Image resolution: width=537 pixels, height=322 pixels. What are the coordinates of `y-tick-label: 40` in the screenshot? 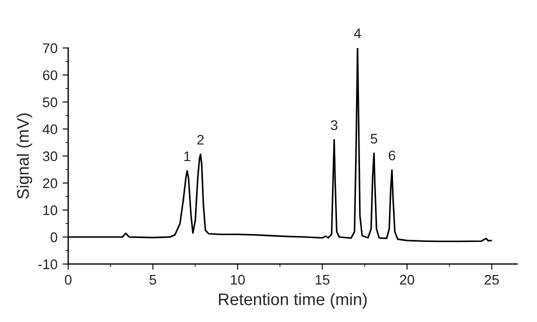 It's located at (50, 129).